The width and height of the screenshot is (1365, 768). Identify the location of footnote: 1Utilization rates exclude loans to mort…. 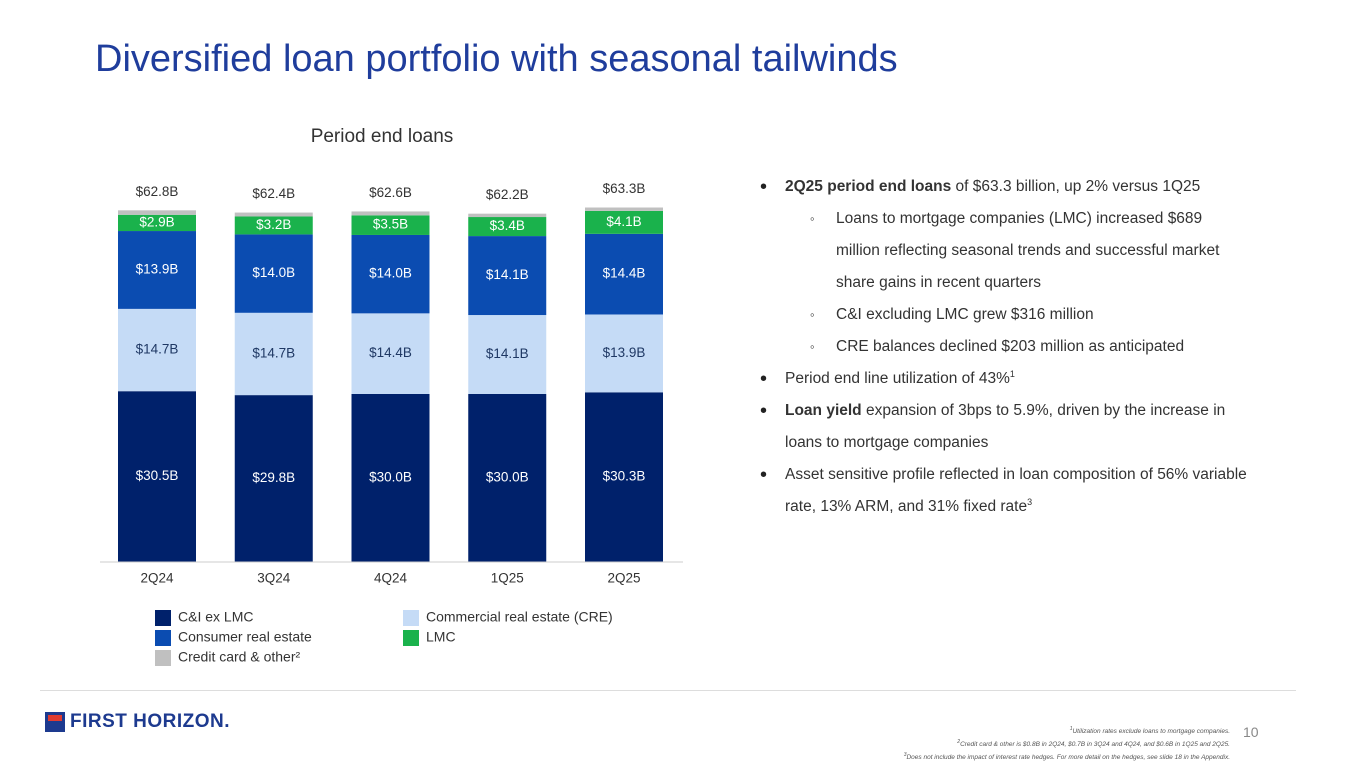
(1067, 730).